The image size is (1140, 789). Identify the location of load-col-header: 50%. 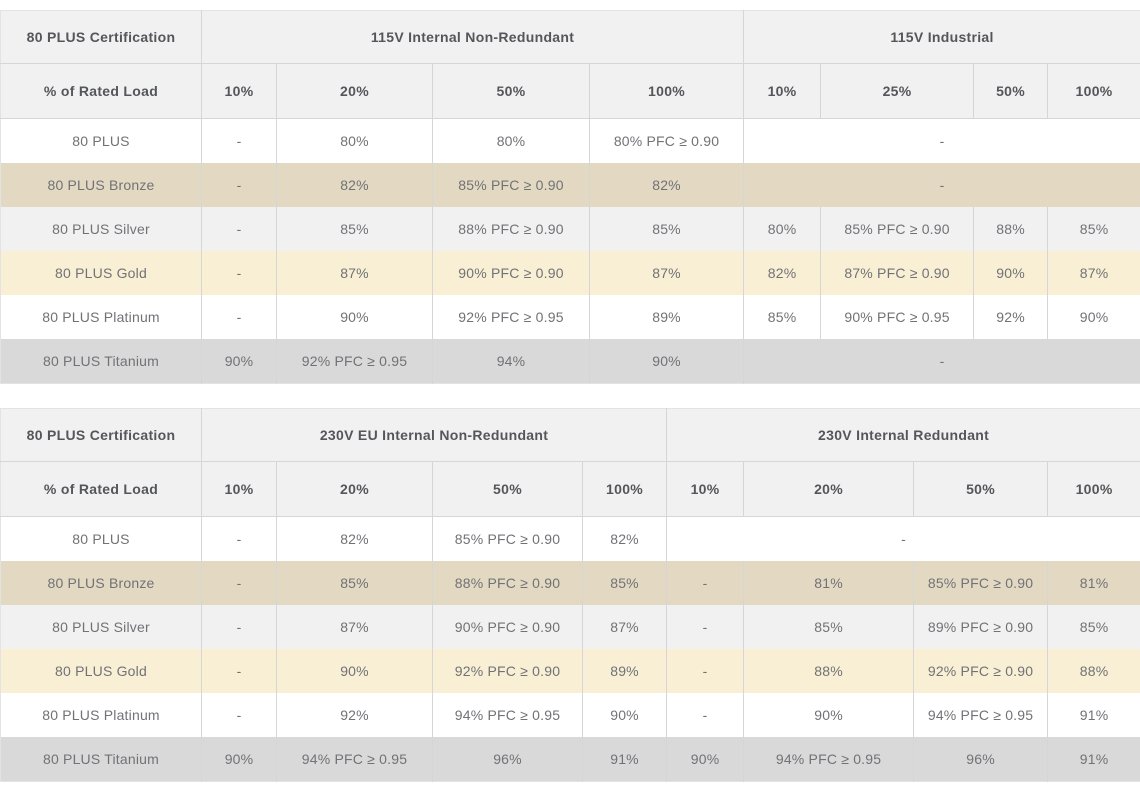
(508, 489).